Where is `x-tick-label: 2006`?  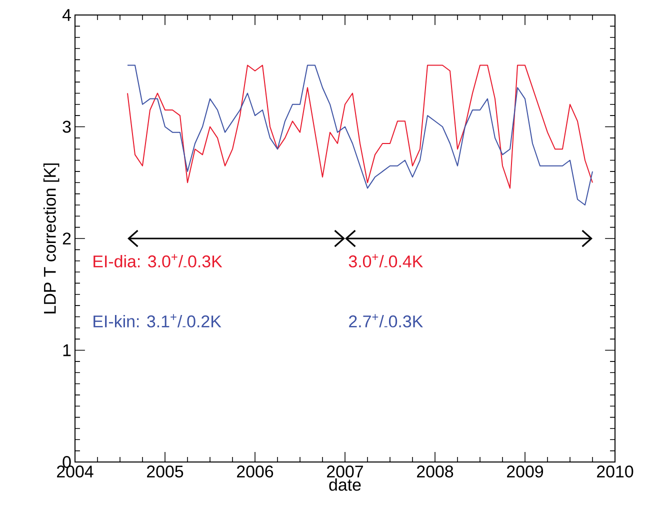 x-tick-label: 2006 is located at coordinates (255, 472).